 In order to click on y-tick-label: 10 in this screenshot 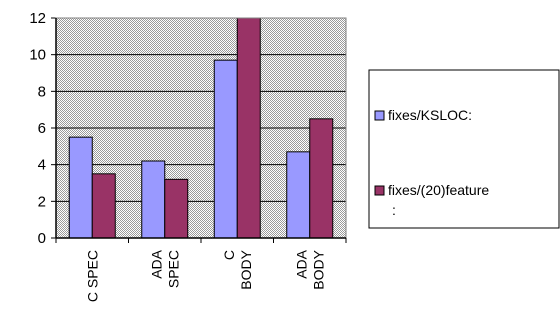, I will do `click(37, 55)`.